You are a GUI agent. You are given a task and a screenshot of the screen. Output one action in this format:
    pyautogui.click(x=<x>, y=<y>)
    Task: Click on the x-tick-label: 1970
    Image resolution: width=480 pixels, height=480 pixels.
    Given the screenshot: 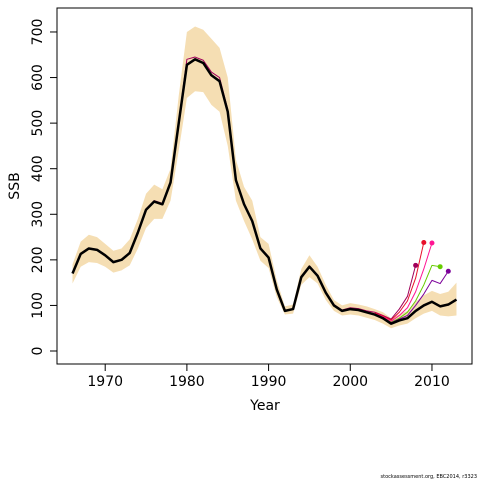 What is the action you would take?
    pyautogui.click(x=105, y=382)
    